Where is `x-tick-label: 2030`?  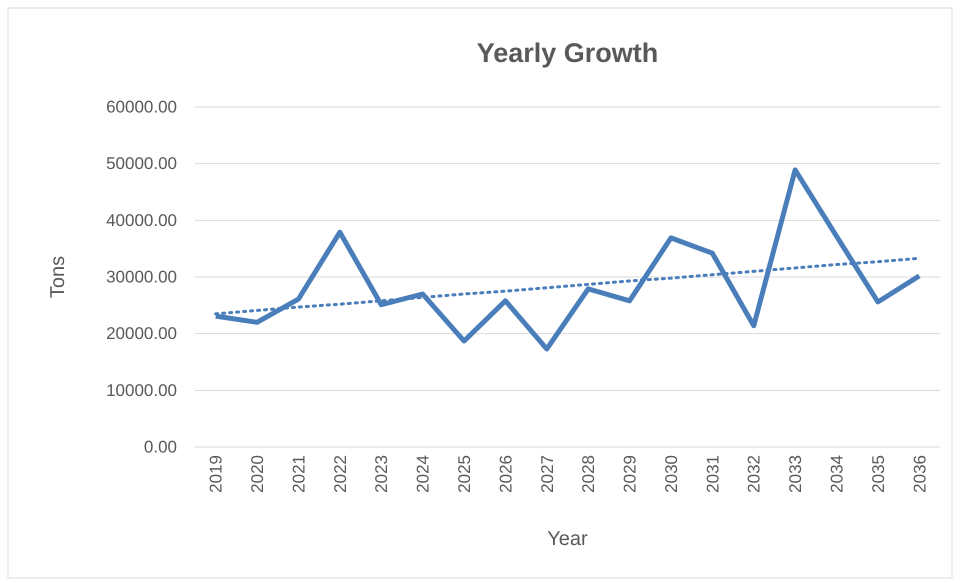 x-tick-label: 2030 is located at coordinates (671, 474).